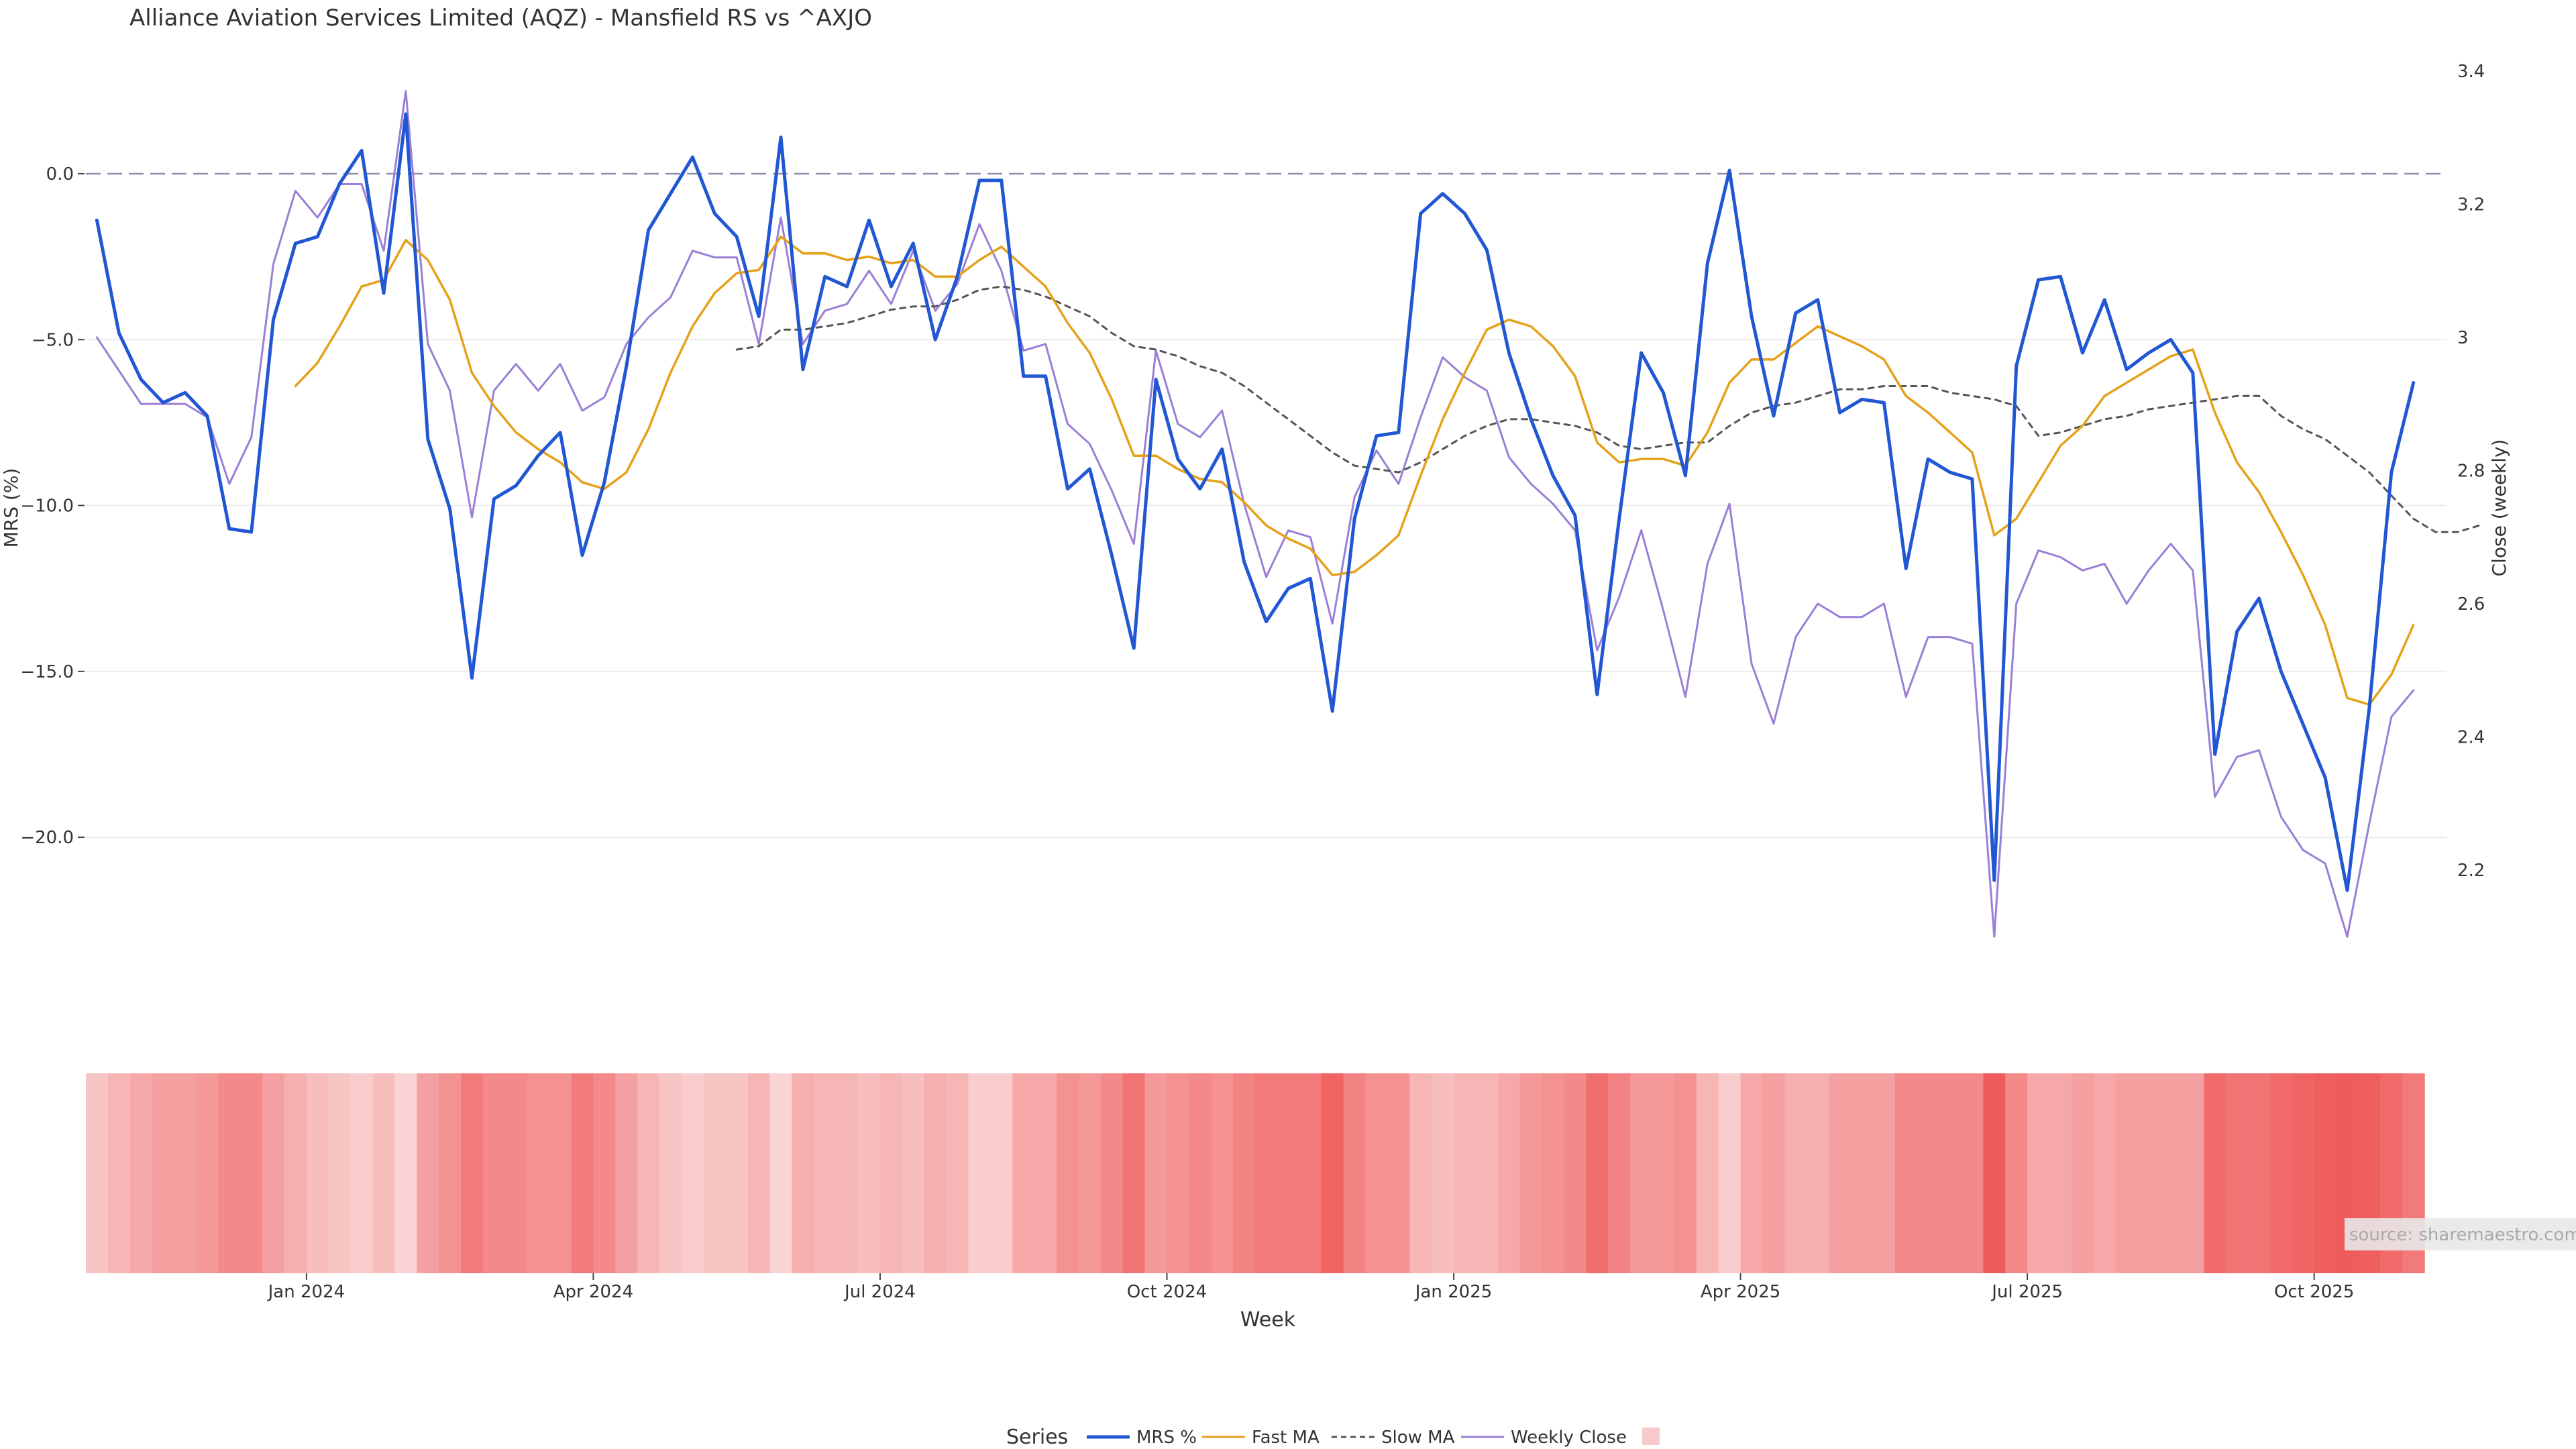  What do you see at coordinates (2471, 737) in the screenshot?
I see `right-tick-label: 2.4` at bounding box center [2471, 737].